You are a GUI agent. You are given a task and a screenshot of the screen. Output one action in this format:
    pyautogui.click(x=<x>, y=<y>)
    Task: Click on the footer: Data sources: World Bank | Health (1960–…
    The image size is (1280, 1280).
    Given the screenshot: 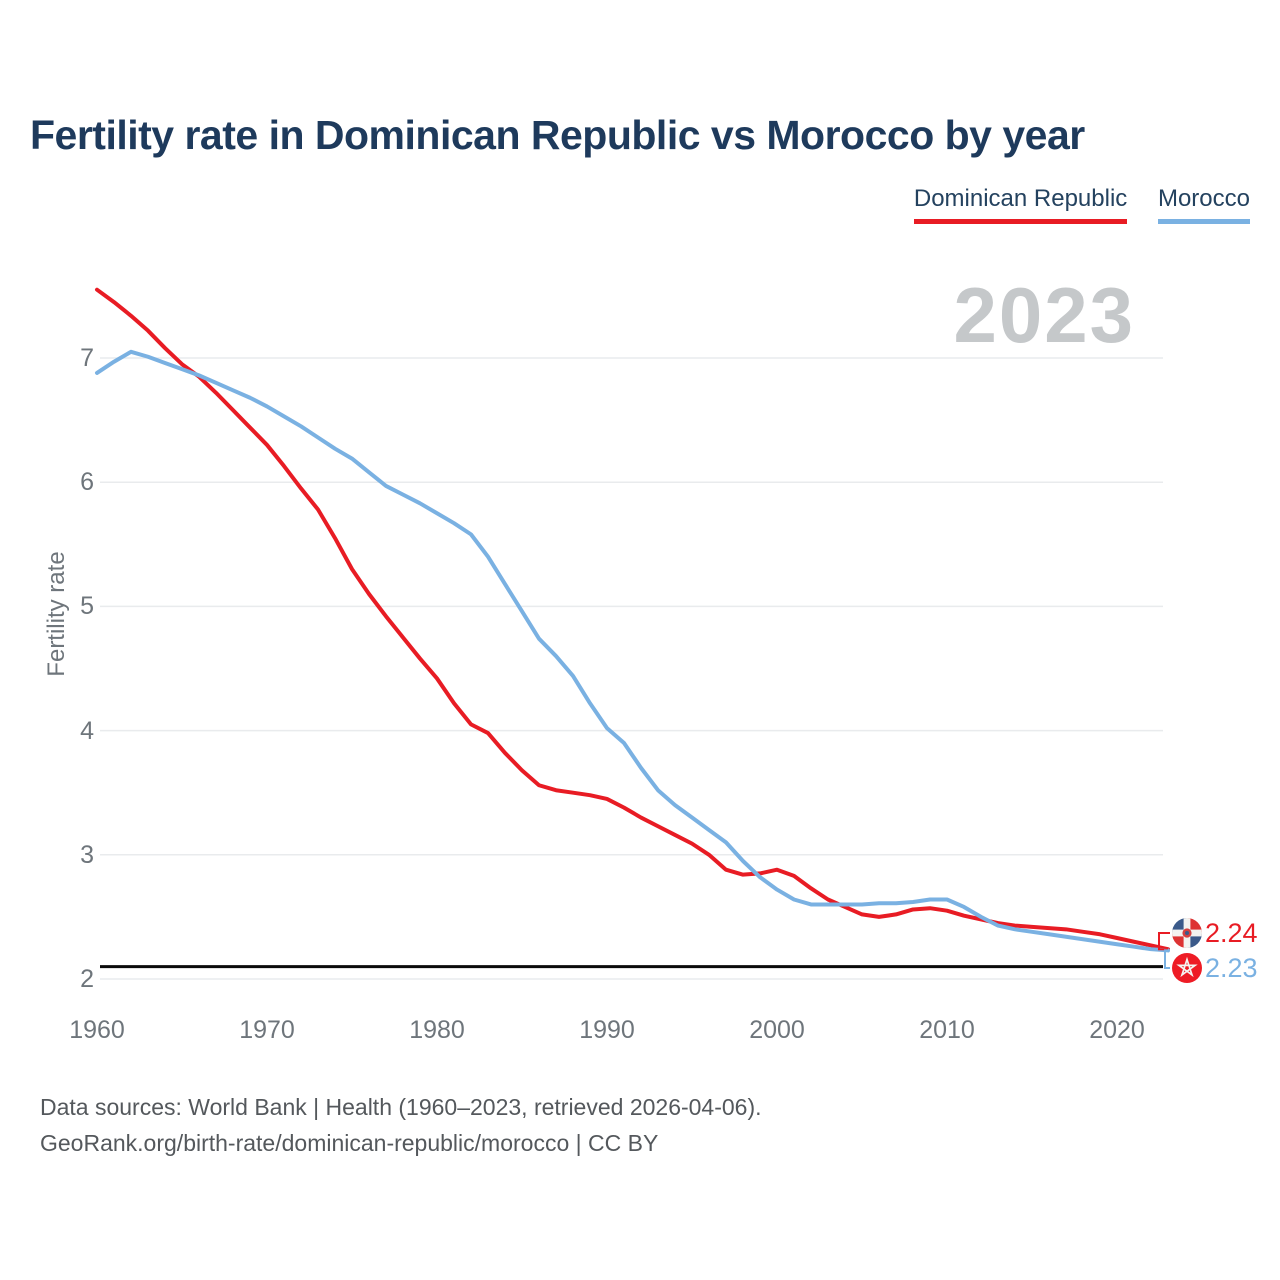 What is the action you would take?
    pyautogui.click(x=401, y=1125)
    